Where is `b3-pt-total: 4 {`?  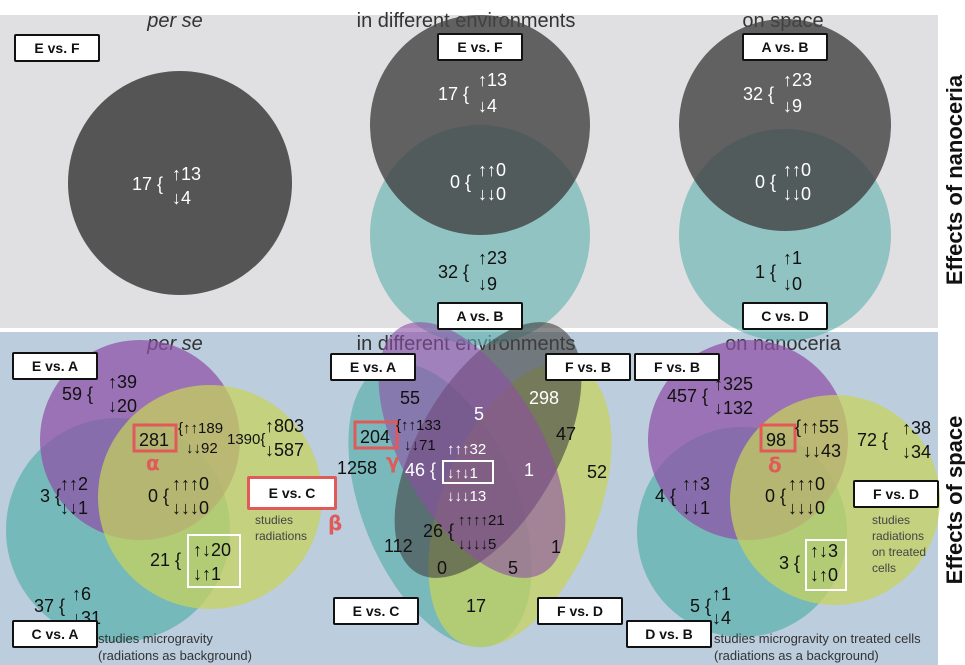
b3-pt-total: 4 { is located at coordinates (665, 496).